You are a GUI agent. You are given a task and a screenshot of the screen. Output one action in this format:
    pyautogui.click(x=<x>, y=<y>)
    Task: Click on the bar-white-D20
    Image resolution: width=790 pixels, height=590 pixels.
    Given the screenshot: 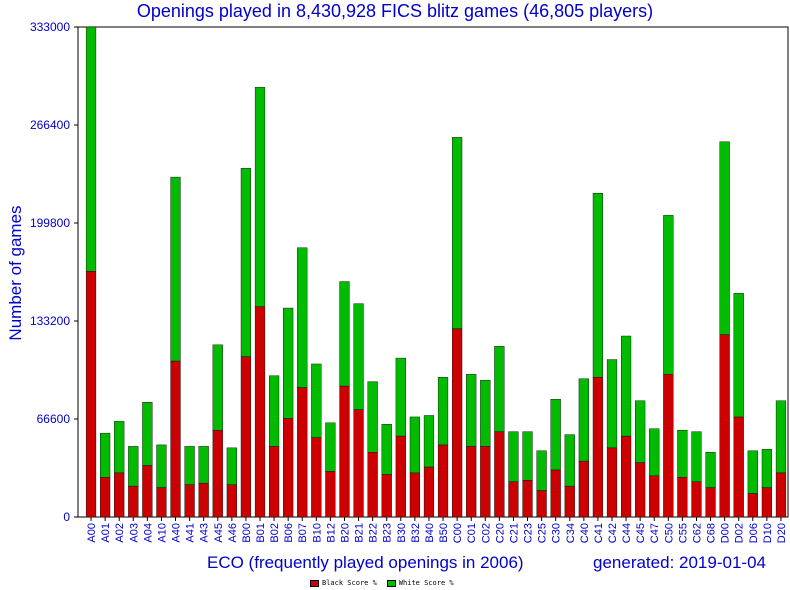 What is the action you would take?
    pyautogui.click(x=781, y=437)
    